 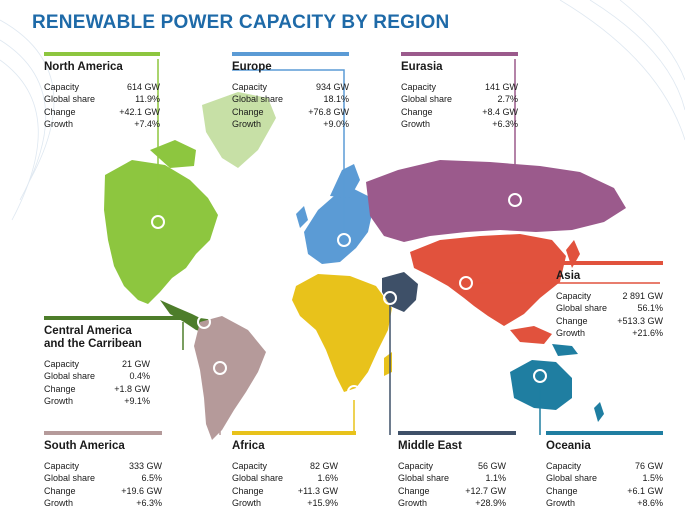 What do you see at coordinates (452, 490) in the screenshot?
I see `change-row: Change +12.7 GW` at bounding box center [452, 490].